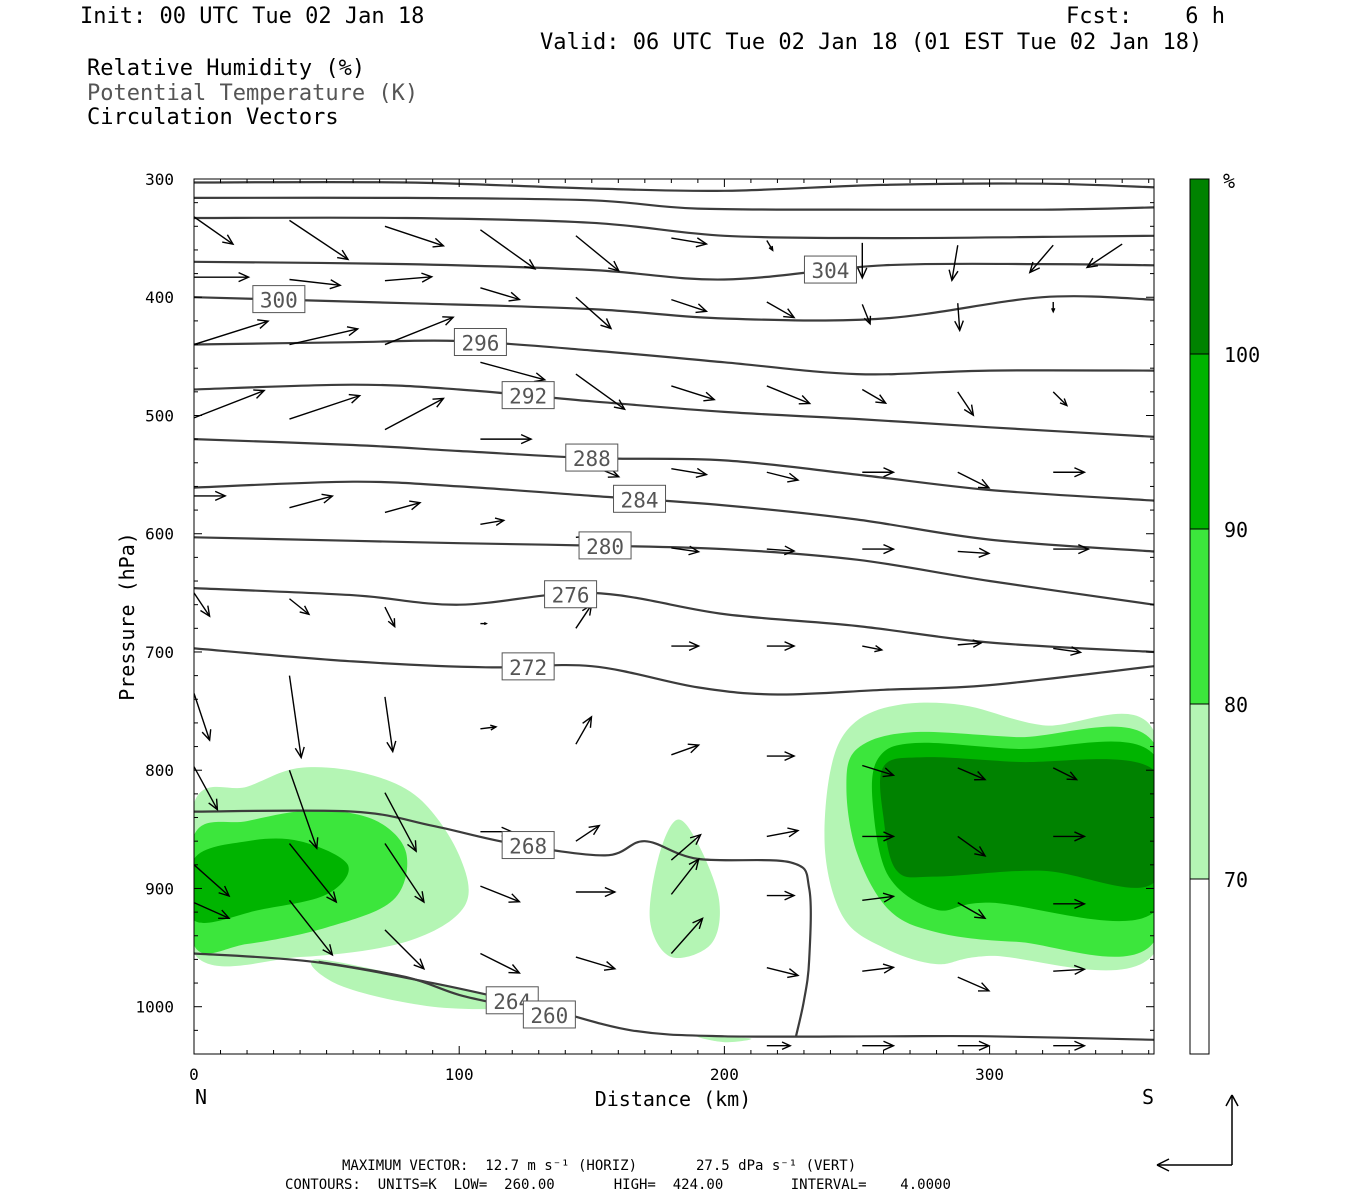 This screenshot has height=1200, width=1350. I want to click on colorbar-frame, so click(1199, 616).